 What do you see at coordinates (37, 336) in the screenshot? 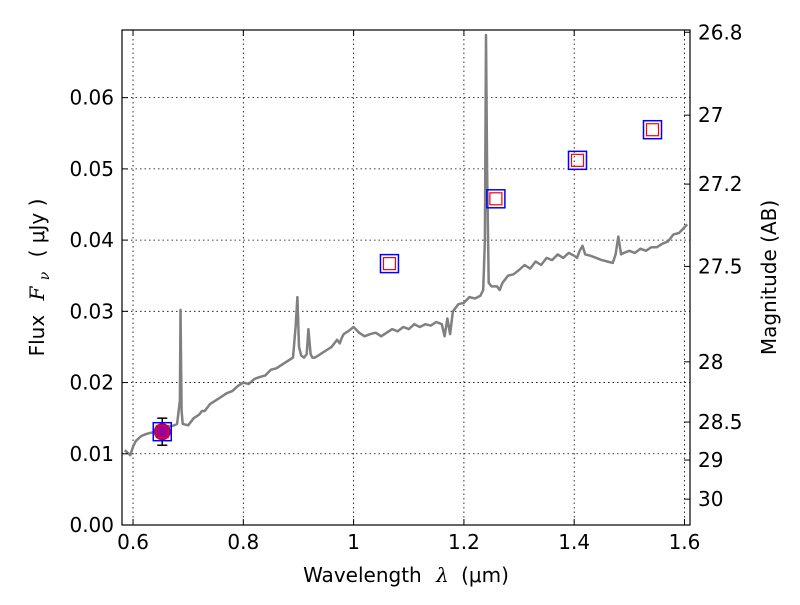
I see `y-axis-title-text: Flux` at bounding box center [37, 336].